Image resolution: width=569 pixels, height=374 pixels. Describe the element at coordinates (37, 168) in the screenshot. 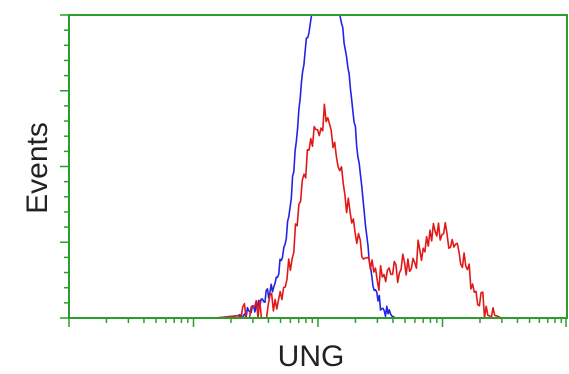

I see `y-axis-label: Events` at that location.